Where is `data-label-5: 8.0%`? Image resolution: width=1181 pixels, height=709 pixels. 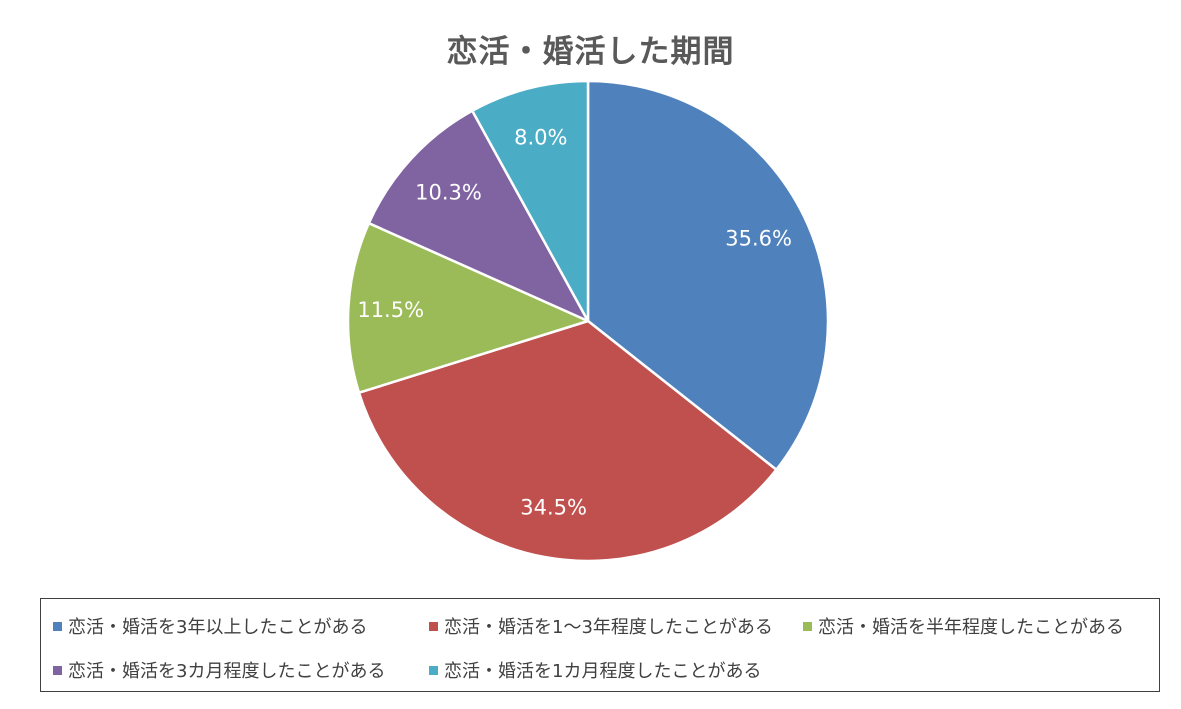
data-label-5: 8.0% is located at coordinates (540, 137).